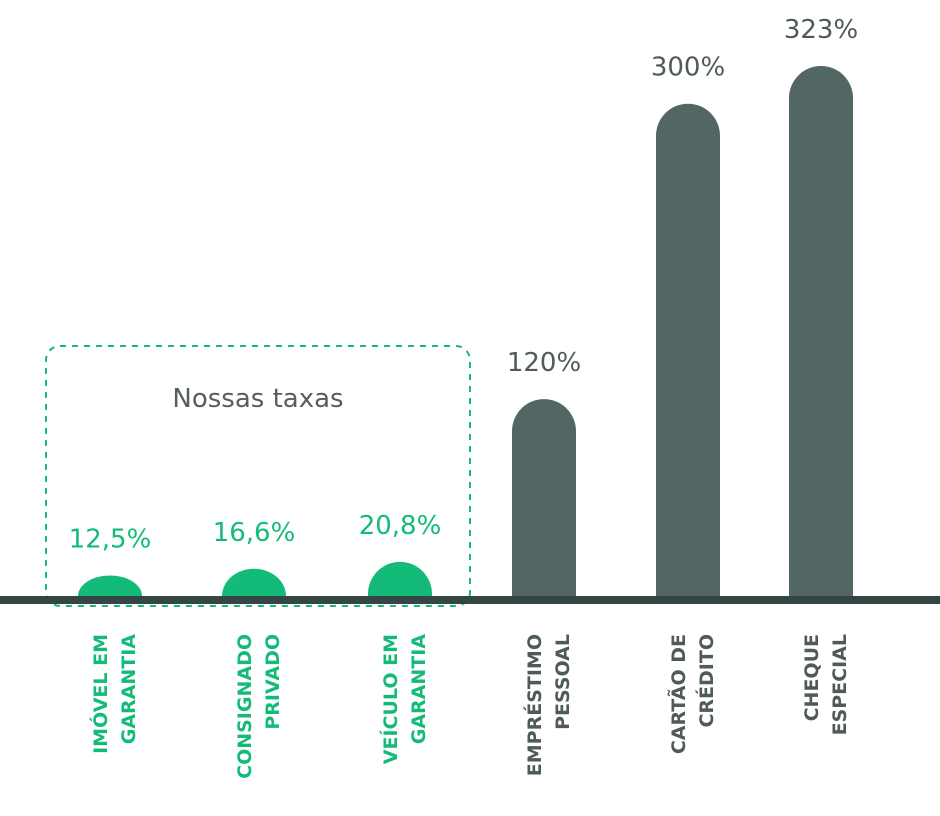 This screenshot has height=816, width=940. Describe the element at coordinates (840, 684) in the screenshot. I see `category-label-line: ESPECIAL` at that location.